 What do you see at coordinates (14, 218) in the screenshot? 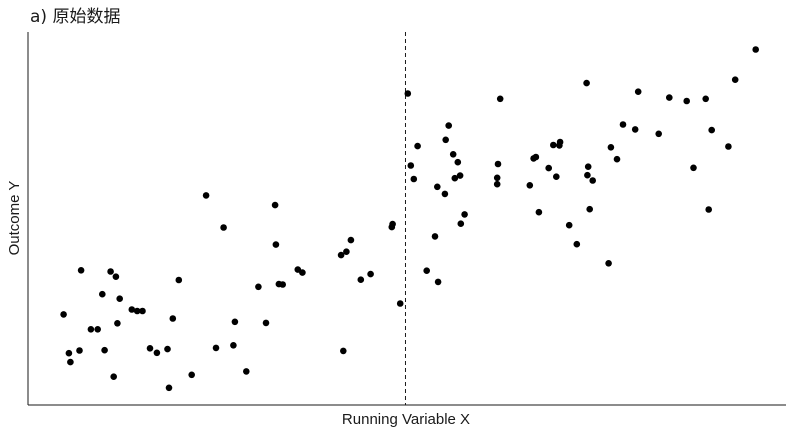
I see `y-axis-label: Outcome Y` at bounding box center [14, 218].